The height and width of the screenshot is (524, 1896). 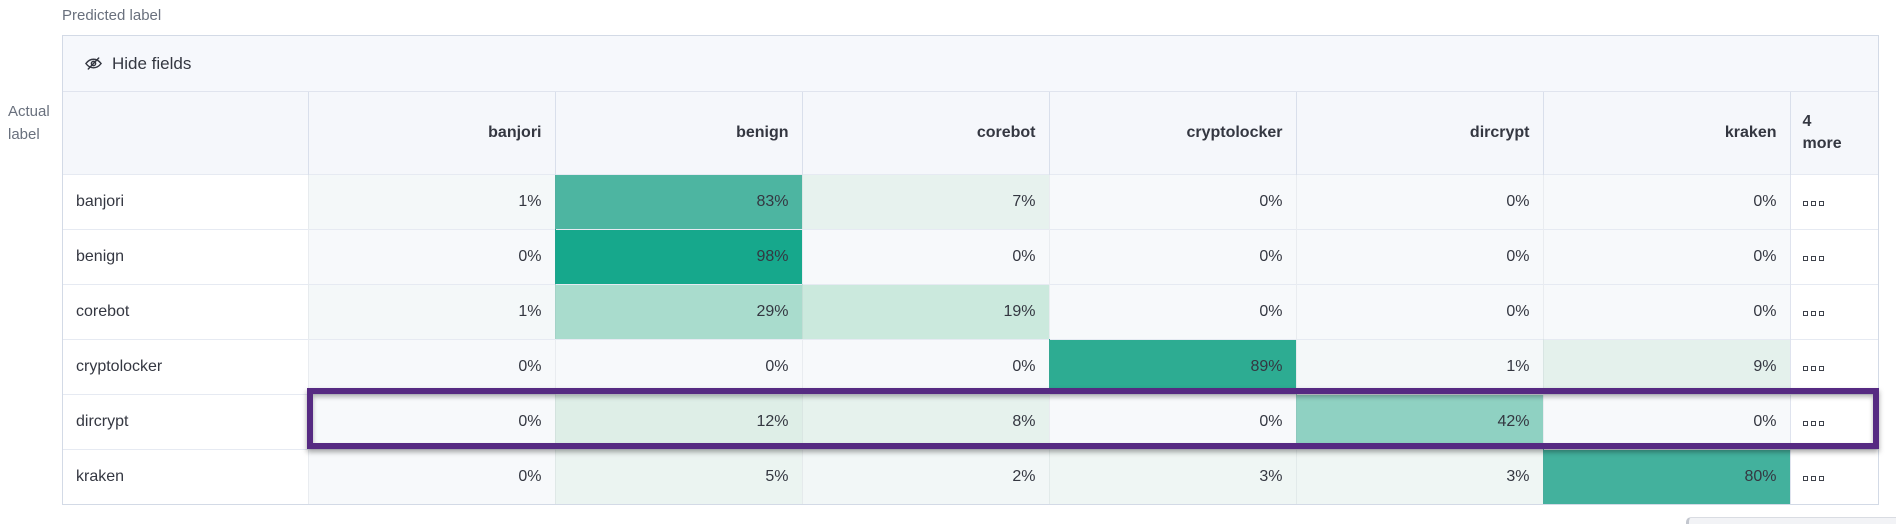 What do you see at coordinates (431, 133) in the screenshot?
I see `column-header-banjori: banjori` at bounding box center [431, 133].